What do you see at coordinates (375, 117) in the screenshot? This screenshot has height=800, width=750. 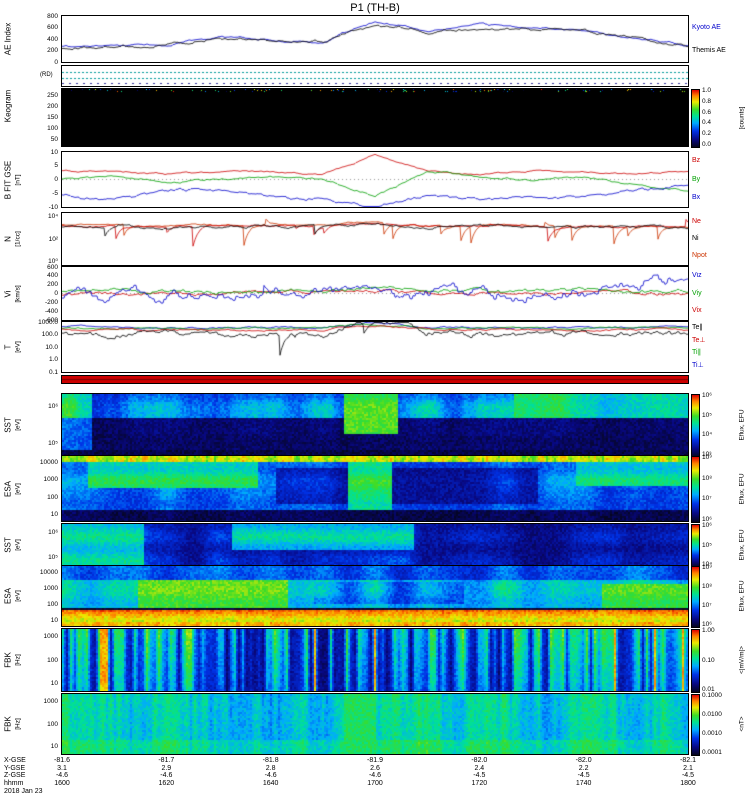 I see `keogram-plot-canvas` at bounding box center [375, 117].